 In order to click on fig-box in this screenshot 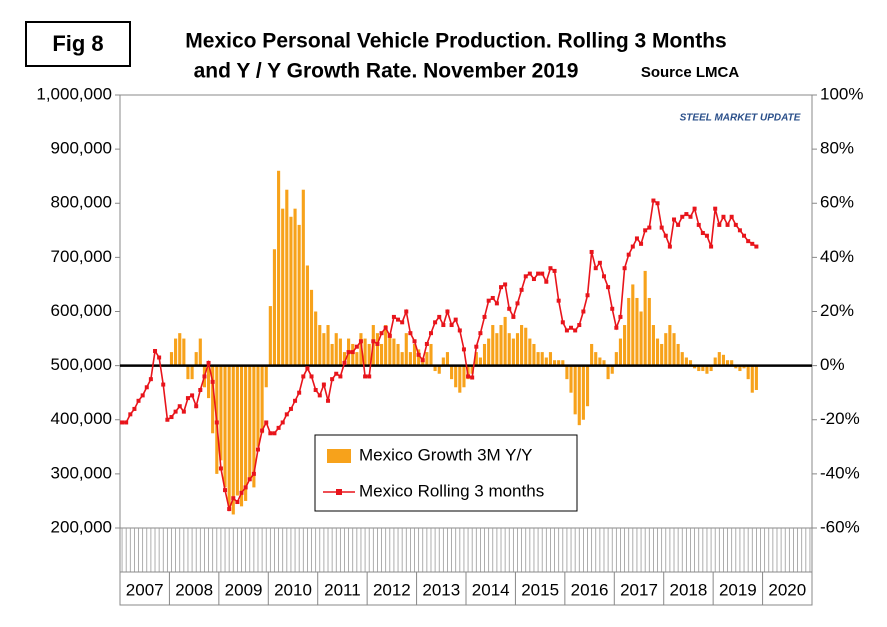, I will do `click(78, 44)`.